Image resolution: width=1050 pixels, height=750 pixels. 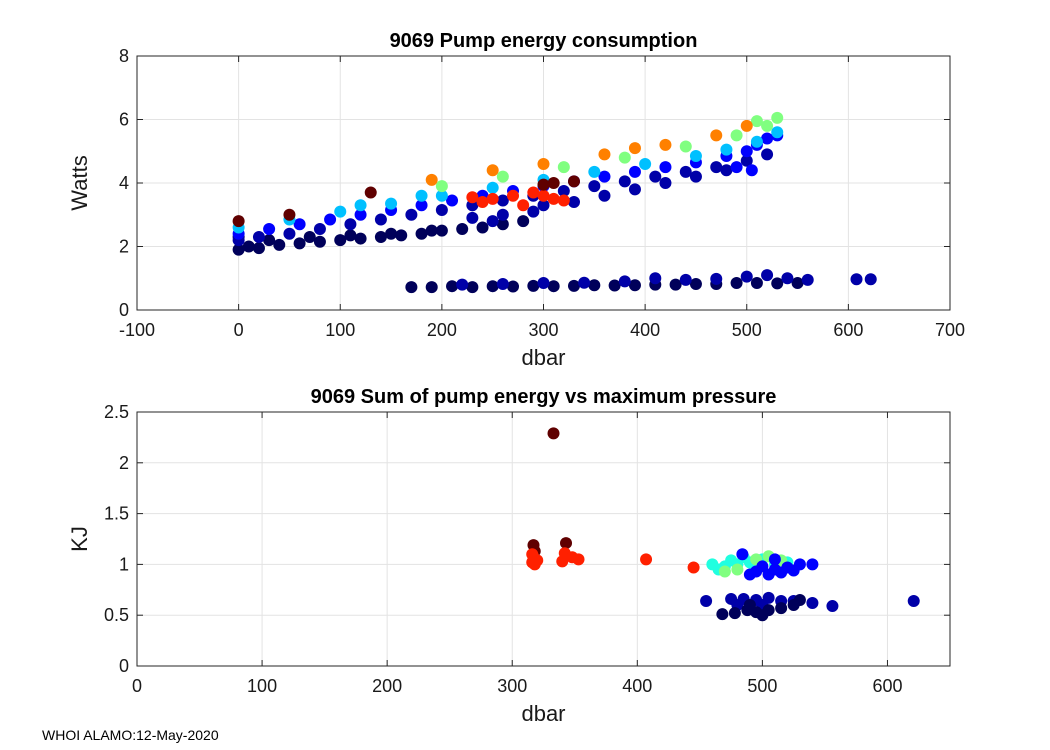 I want to click on y-tick-label: 6, so click(x=124, y=120).